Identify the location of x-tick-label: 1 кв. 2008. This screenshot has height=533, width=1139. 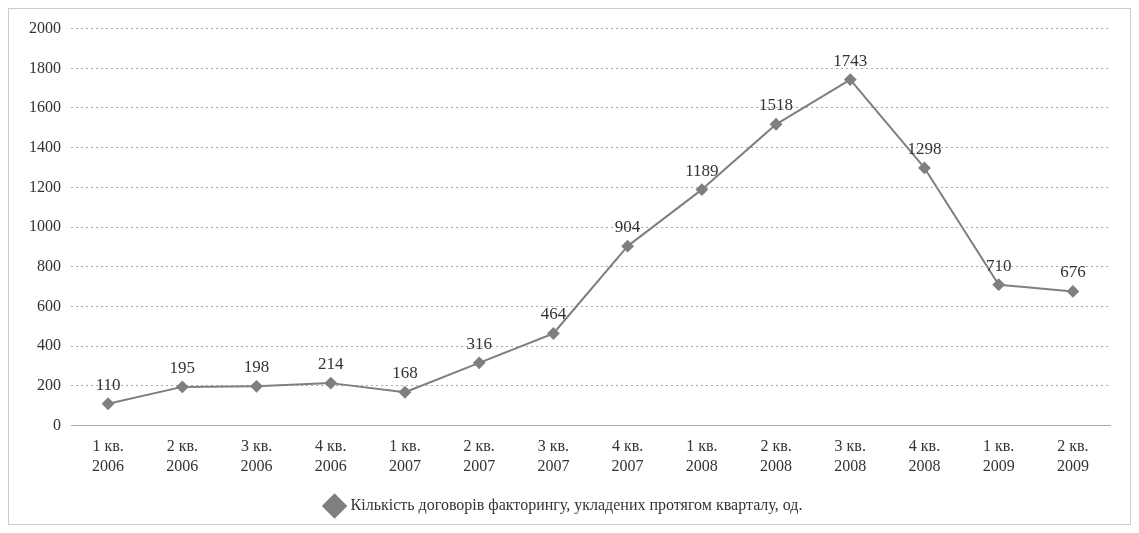
(701, 455).